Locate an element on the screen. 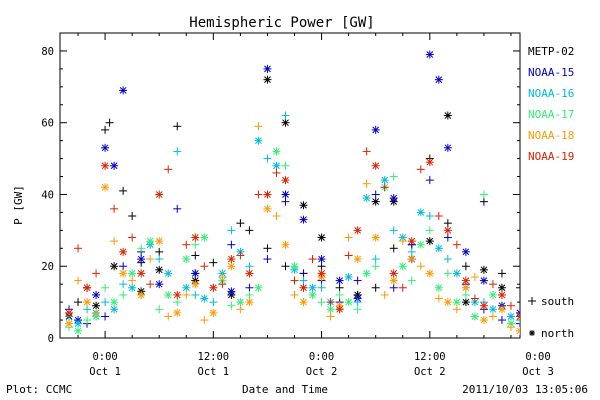 The height and width of the screenshot is (400, 600). legend-entry: NOAA-19 is located at coordinates (551, 156).